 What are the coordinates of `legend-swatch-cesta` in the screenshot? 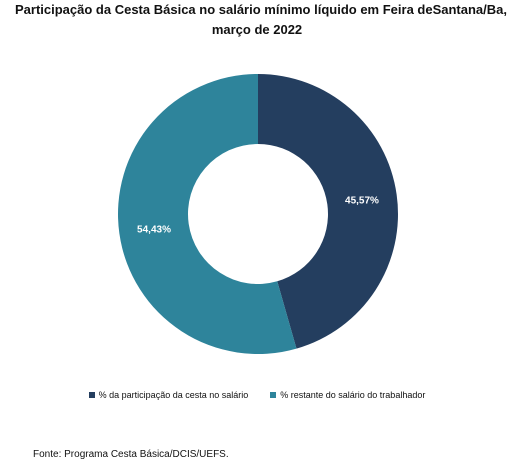 It's located at (91, 395).